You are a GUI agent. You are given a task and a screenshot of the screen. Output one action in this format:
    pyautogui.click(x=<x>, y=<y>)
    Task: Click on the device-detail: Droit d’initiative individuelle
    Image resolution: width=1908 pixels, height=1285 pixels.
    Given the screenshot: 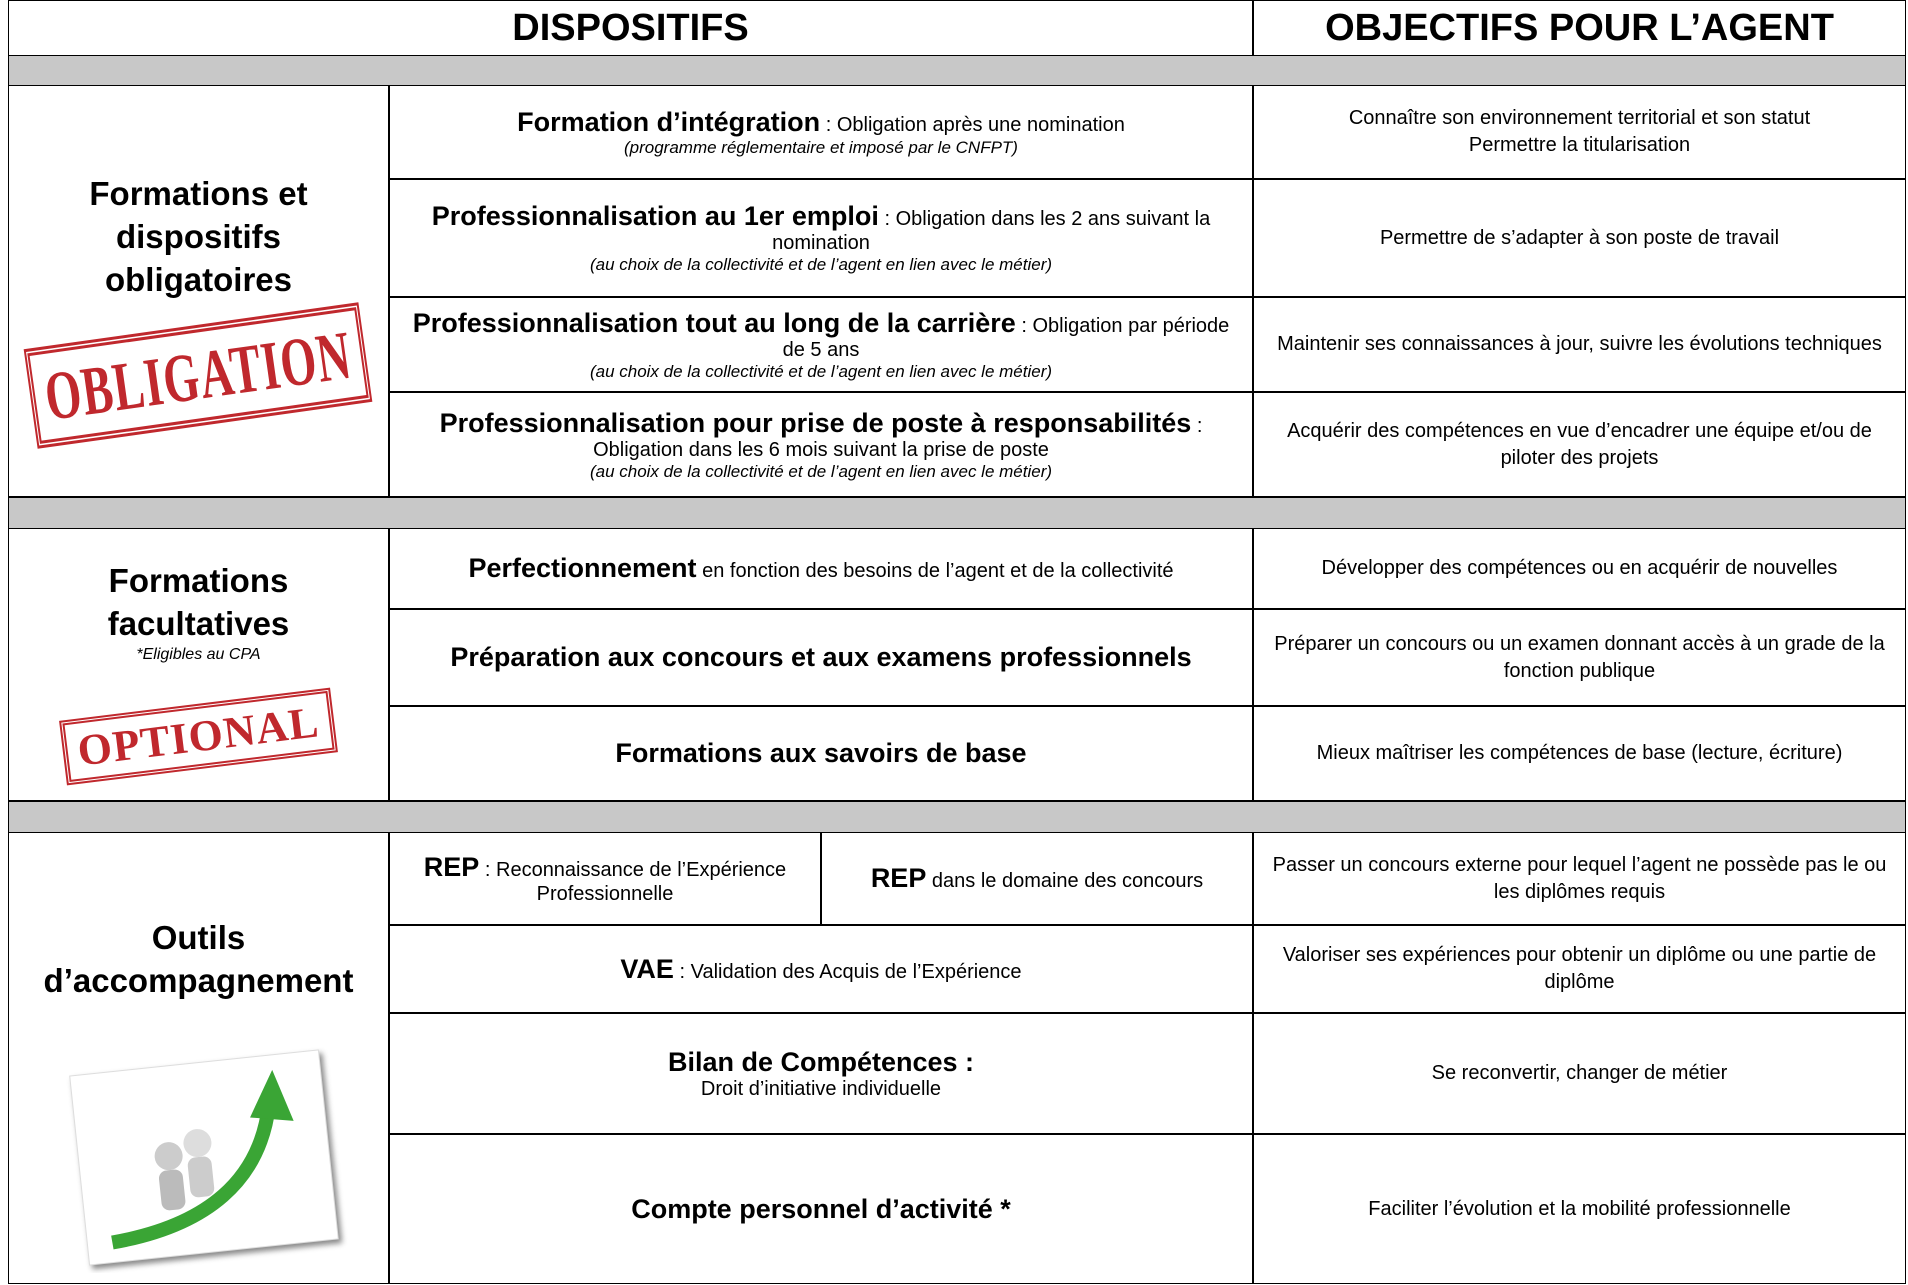 What is the action you would take?
    pyautogui.click(x=821, y=1088)
    